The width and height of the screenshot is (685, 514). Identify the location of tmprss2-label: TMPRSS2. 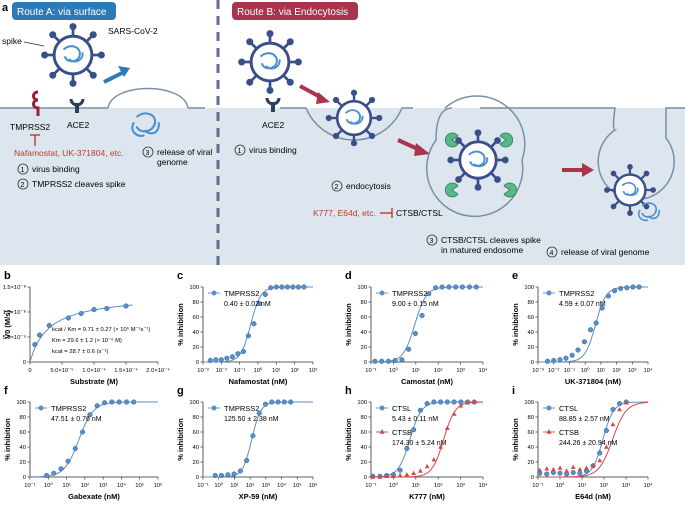
(30, 127).